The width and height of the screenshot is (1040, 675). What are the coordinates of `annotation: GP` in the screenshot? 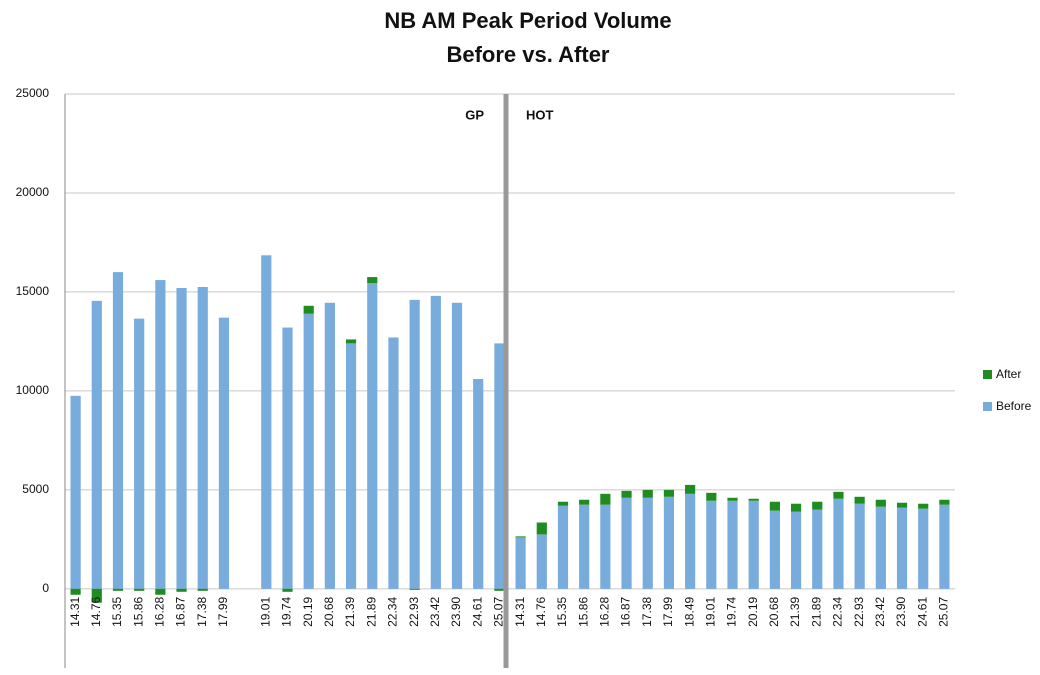 It's located at (474, 114).